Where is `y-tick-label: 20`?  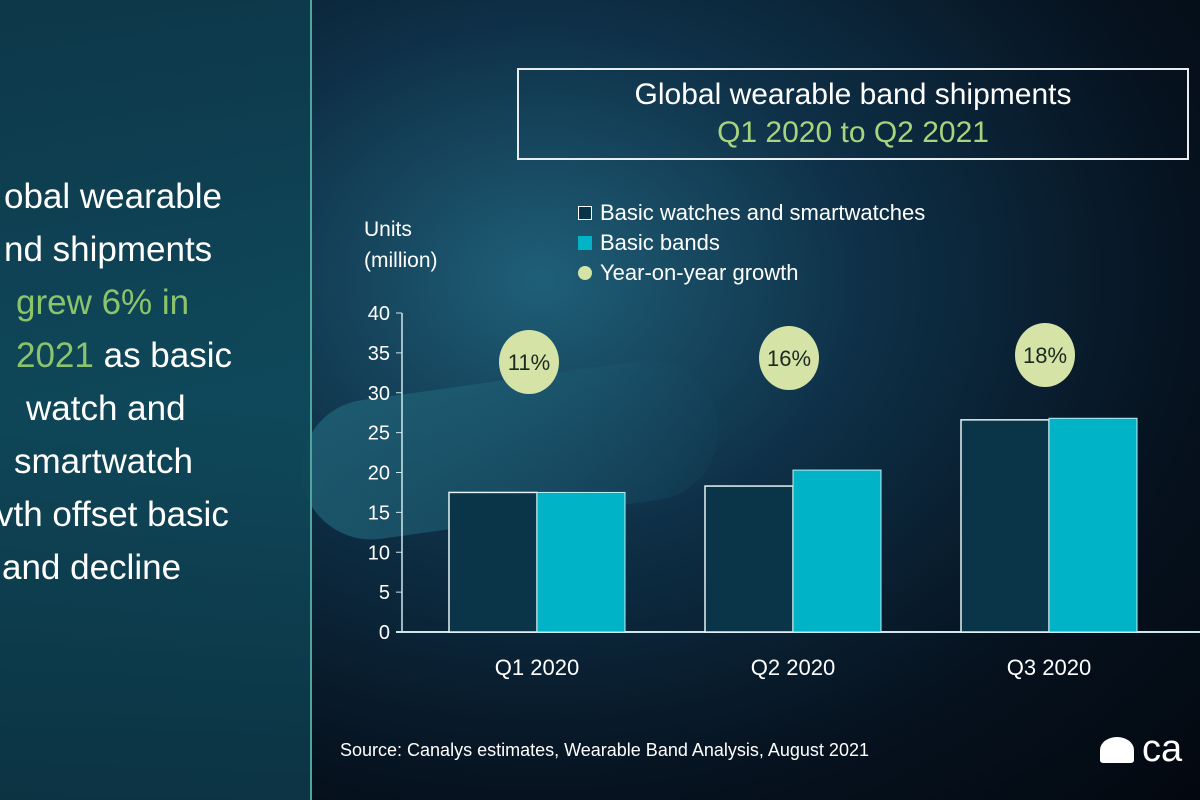
y-tick-label: 20 is located at coordinates (379, 474).